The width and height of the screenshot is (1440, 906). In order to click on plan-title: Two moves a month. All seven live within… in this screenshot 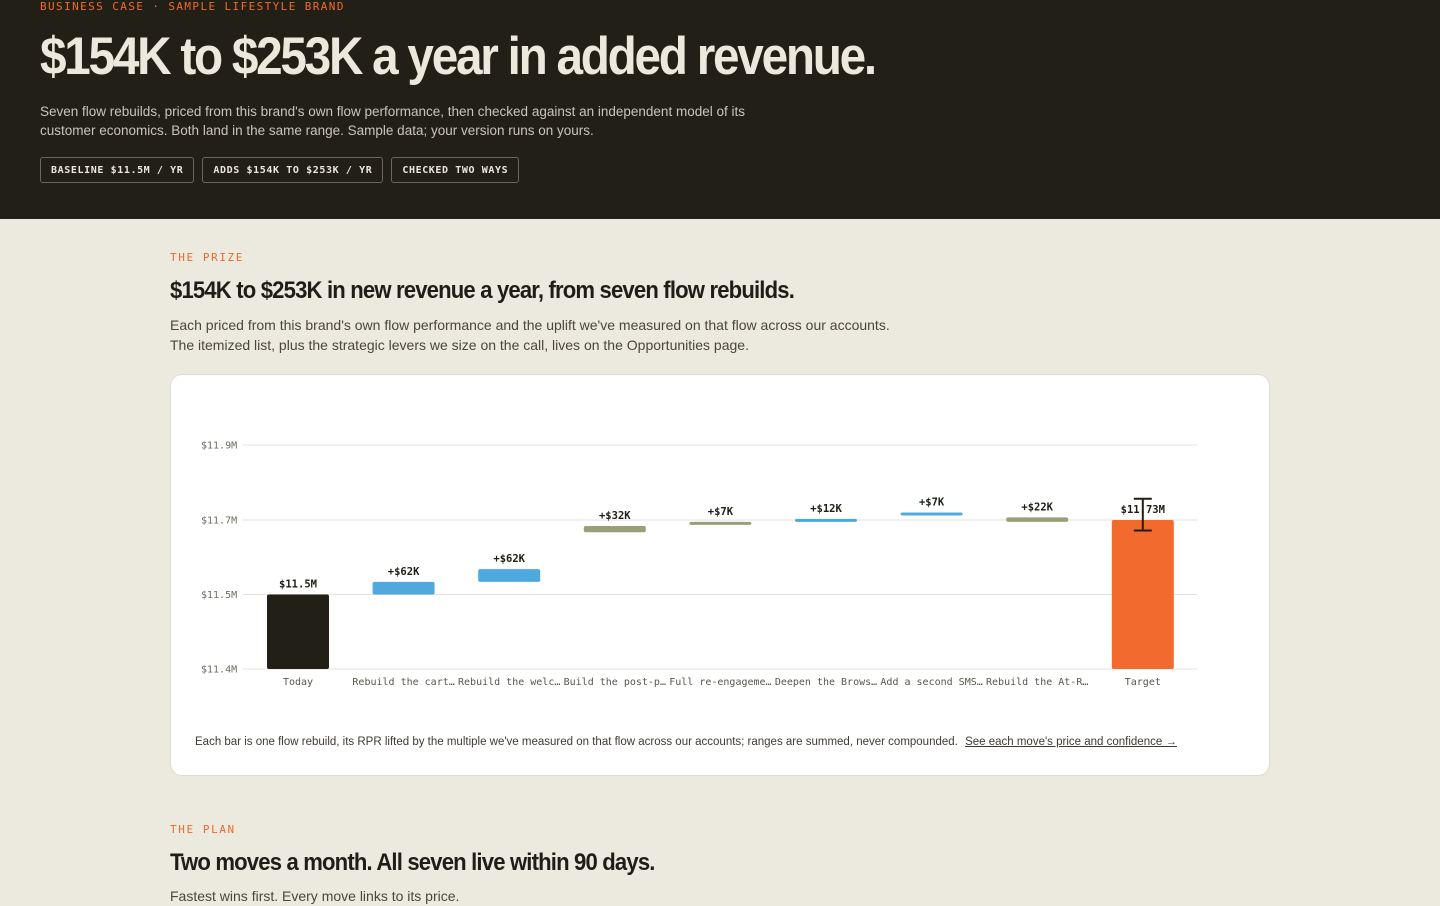, I will do `click(412, 862)`.